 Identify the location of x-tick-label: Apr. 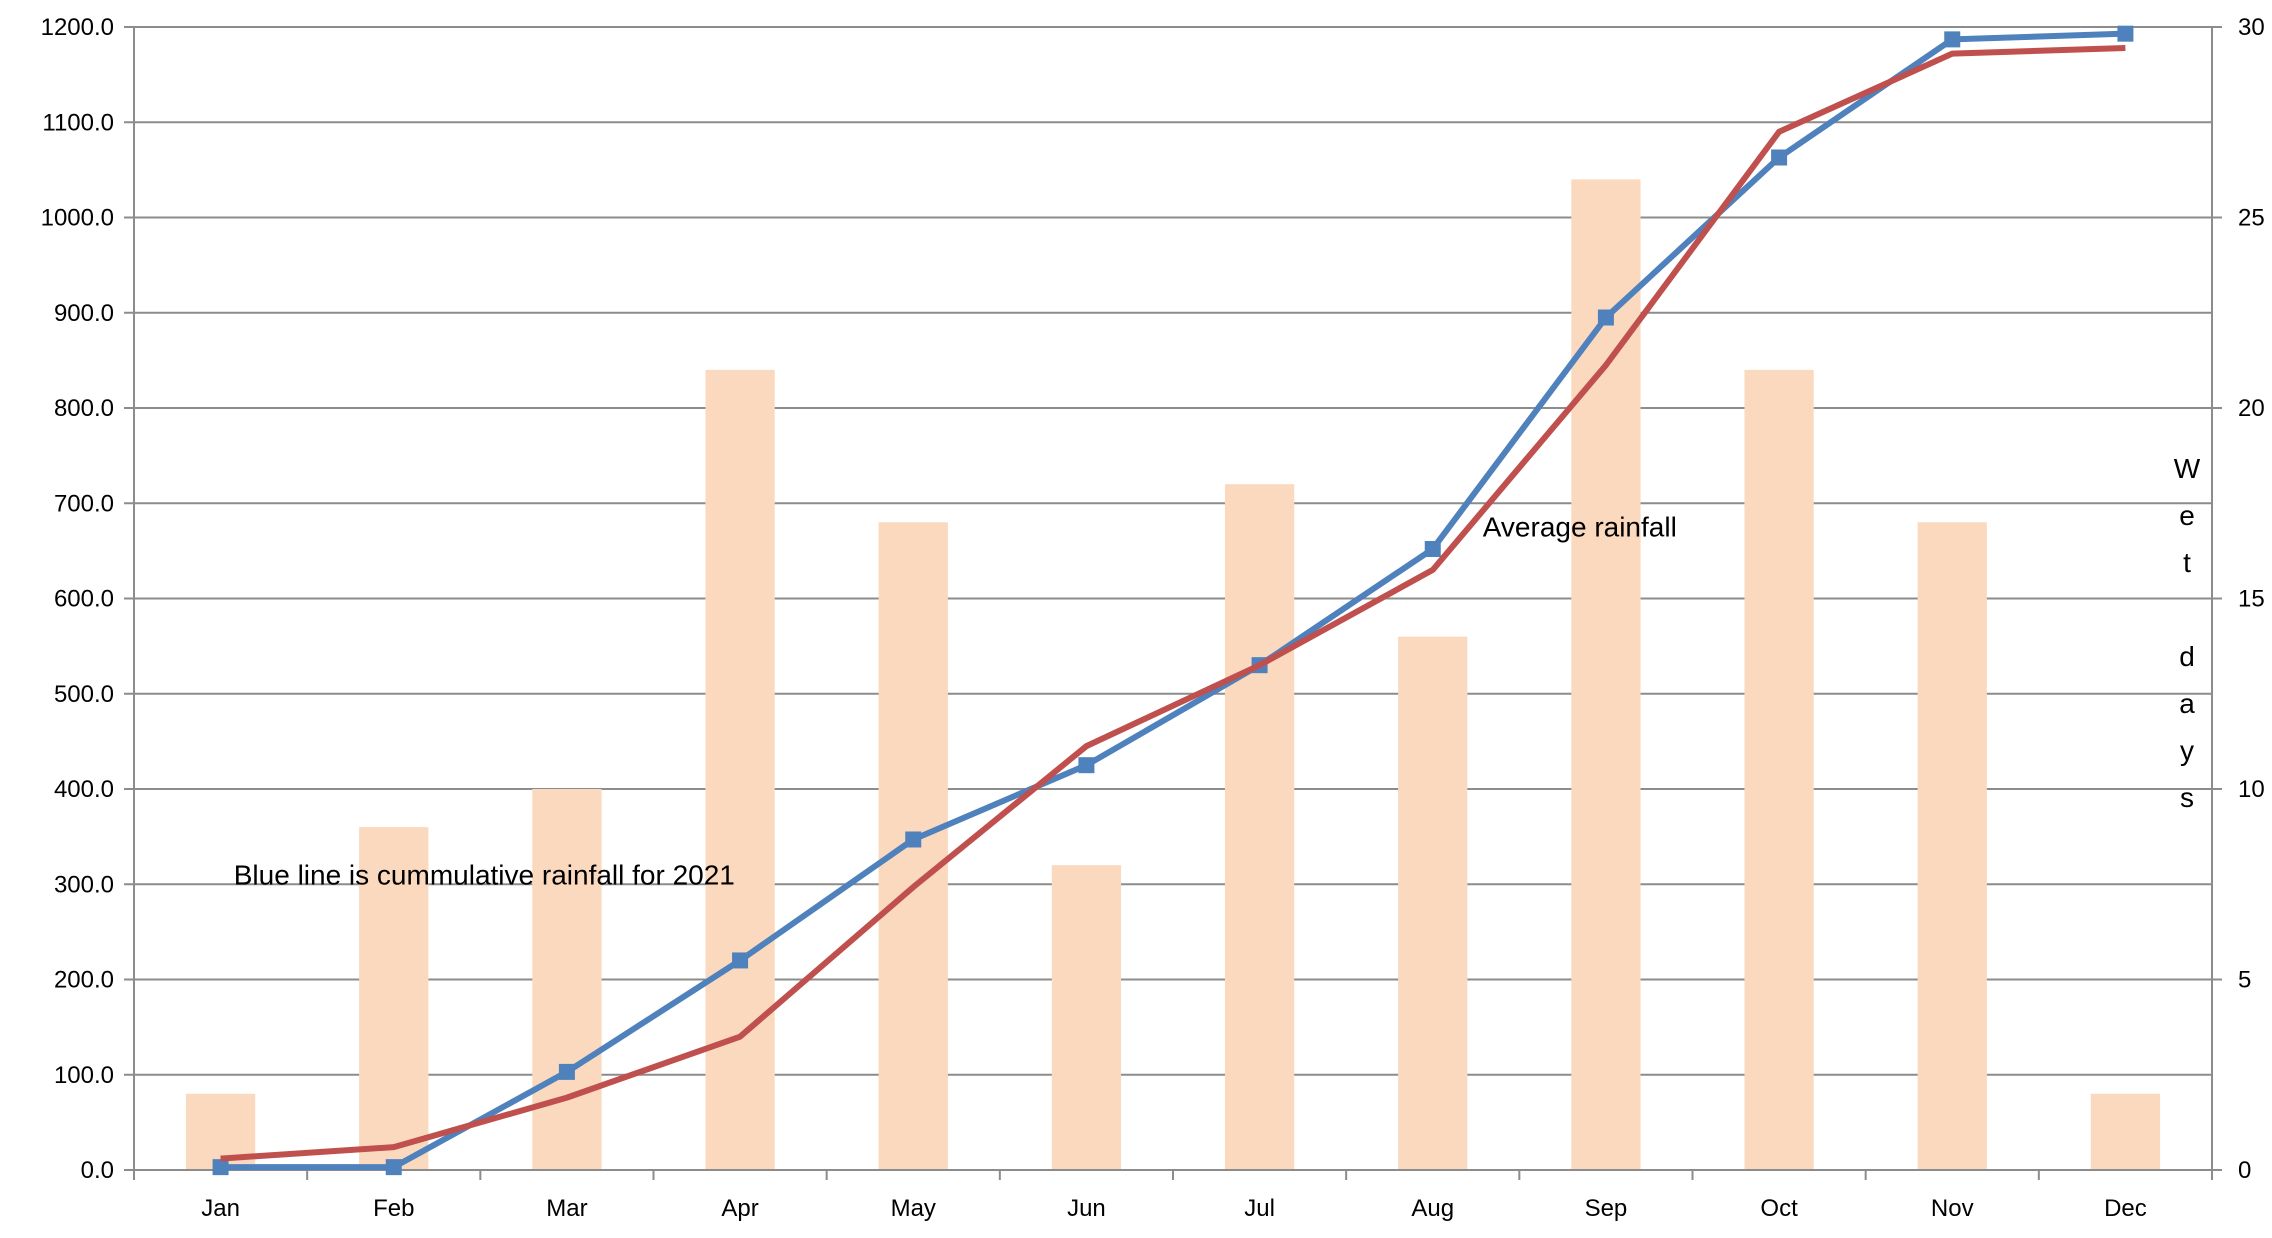
(739, 1208).